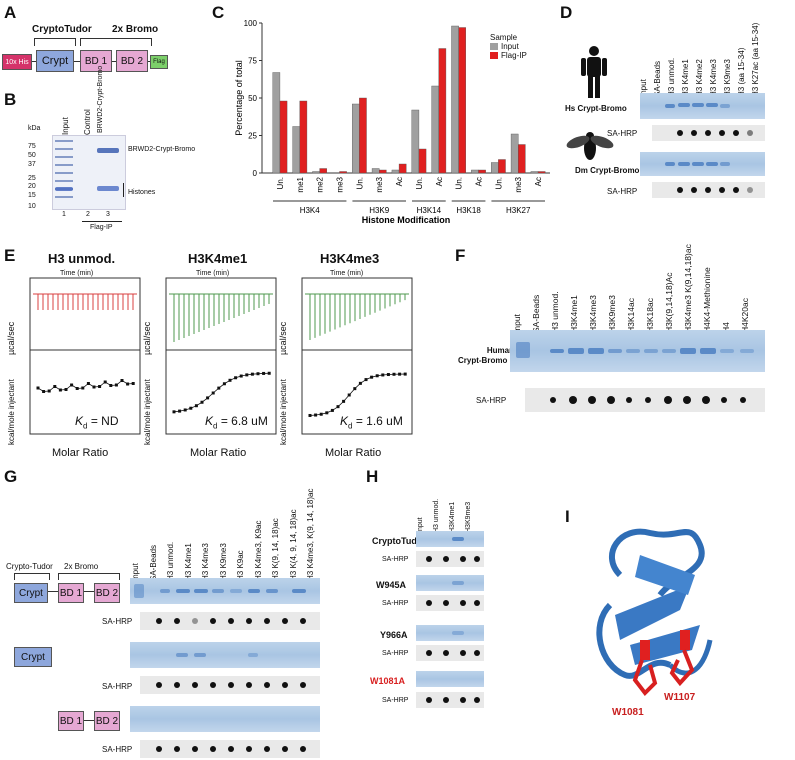 The width and height of the screenshot is (795, 760). What do you see at coordinates (55, 42) in the screenshot?
I see `bracket-left` at bounding box center [55, 42].